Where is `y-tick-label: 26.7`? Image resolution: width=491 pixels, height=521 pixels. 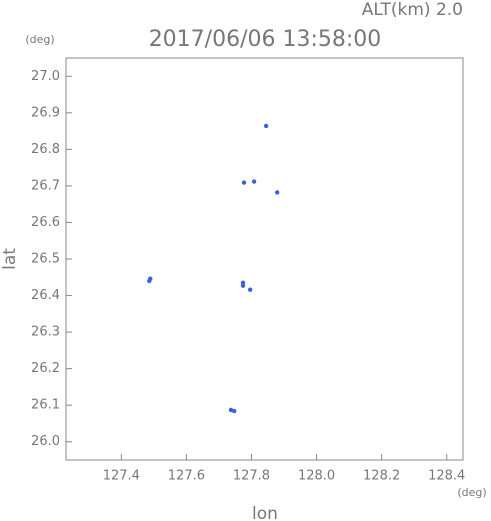
y-tick-label: 26.7 is located at coordinates (45, 185).